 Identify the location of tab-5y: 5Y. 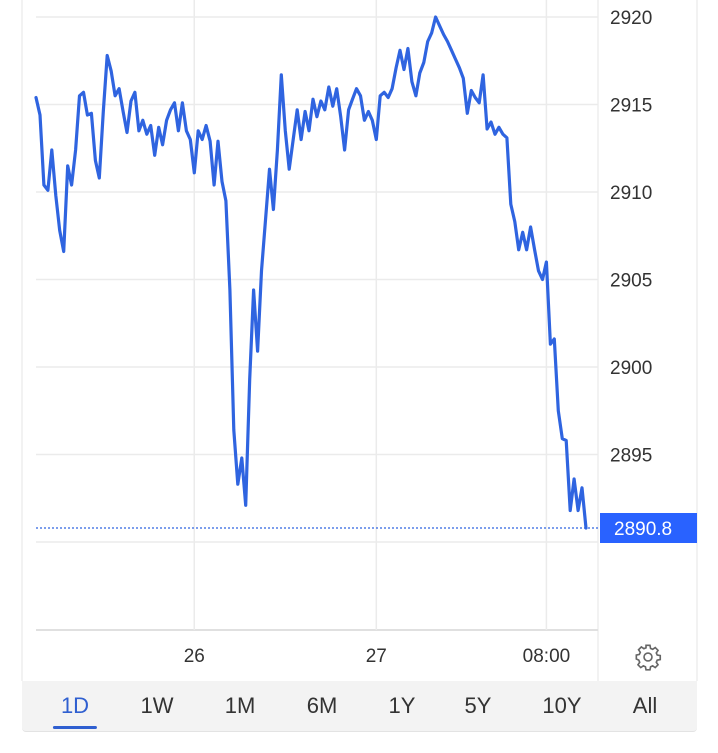
(478, 705).